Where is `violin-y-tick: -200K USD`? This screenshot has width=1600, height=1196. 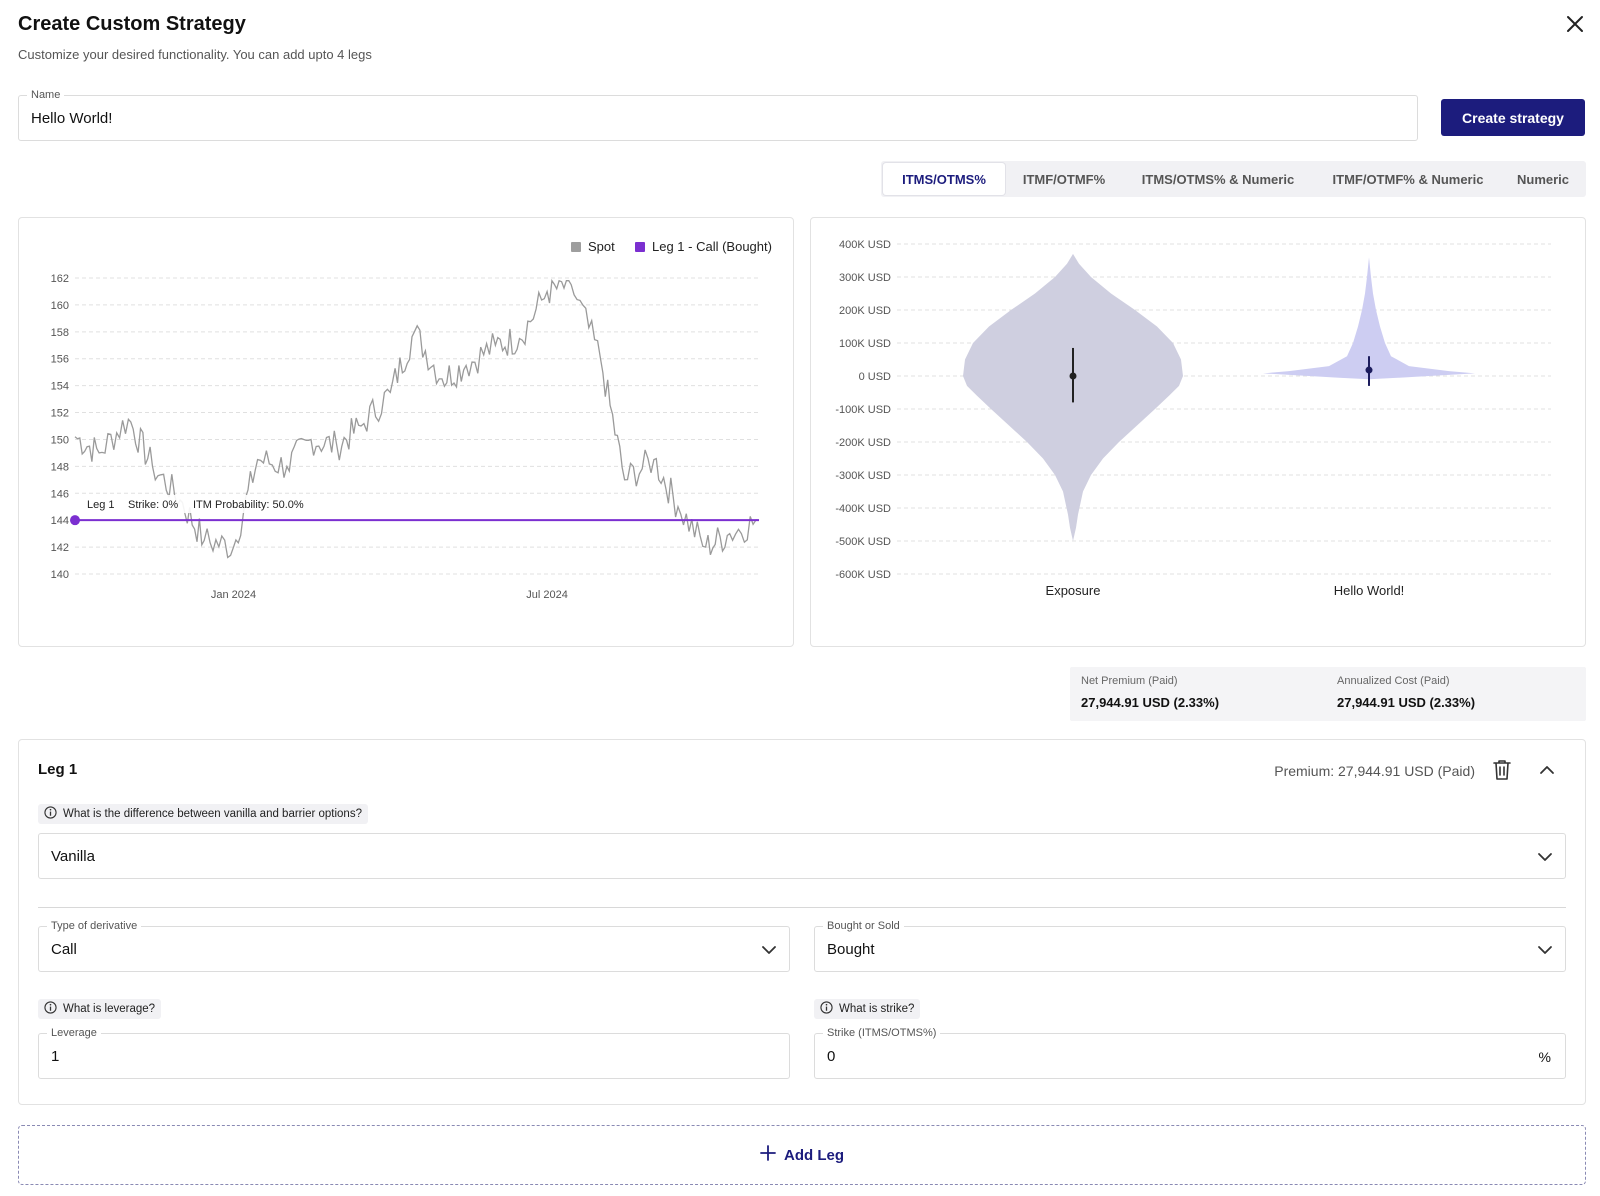 violin-y-tick: -200K USD is located at coordinates (863, 443).